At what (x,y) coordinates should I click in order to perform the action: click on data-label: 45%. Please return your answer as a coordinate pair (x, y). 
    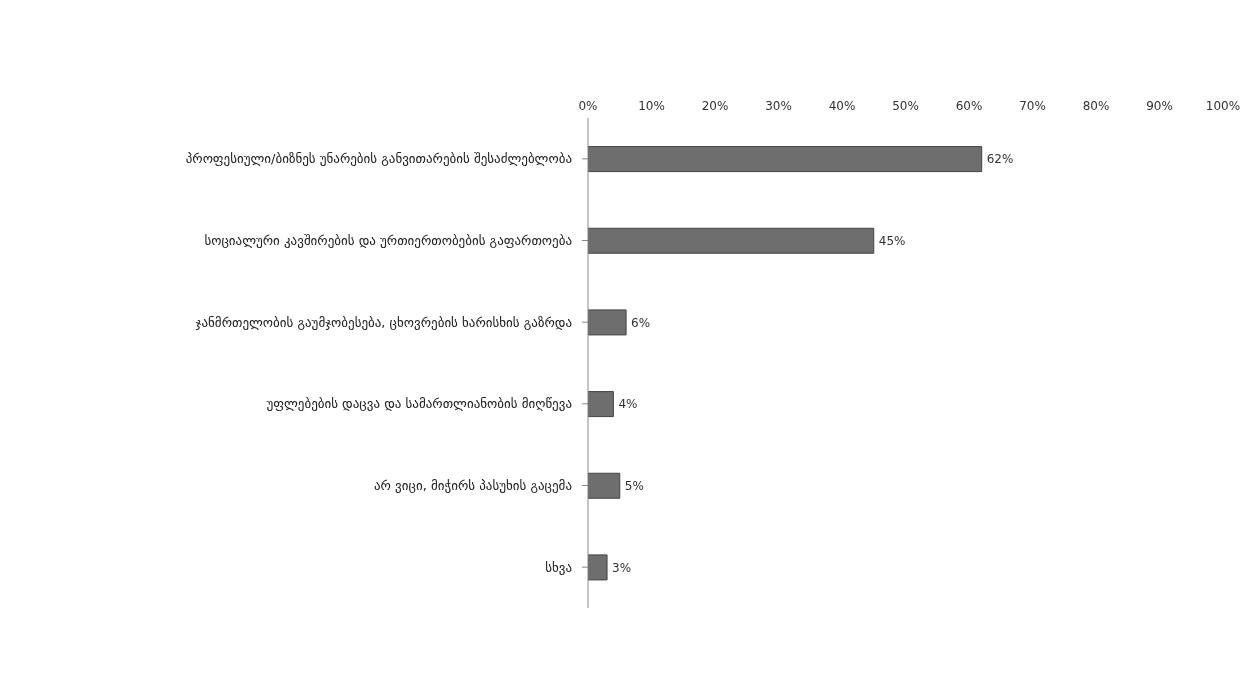
    Looking at the image, I should click on (892, 241).